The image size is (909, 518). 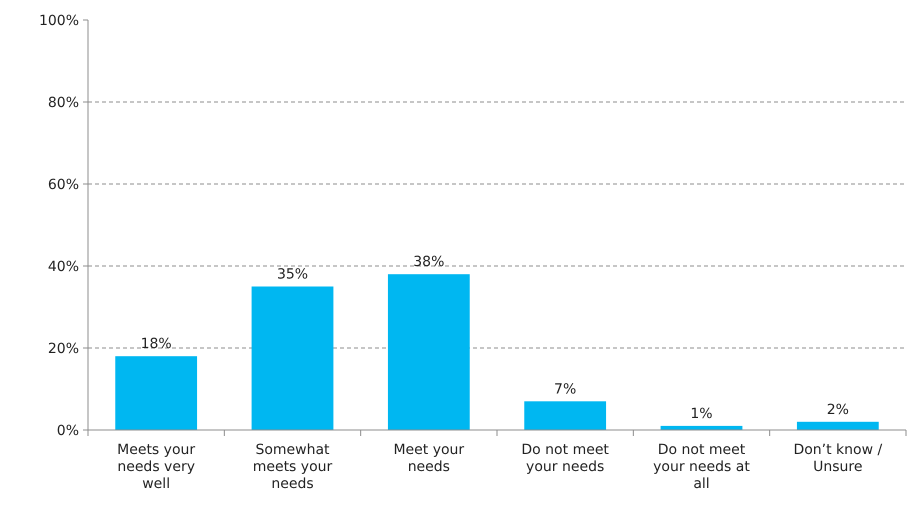 What do you see at coordinates (63, 266) in the screenshot?
I see `y-tick-label: 40%` at bounding box center [63, 266].